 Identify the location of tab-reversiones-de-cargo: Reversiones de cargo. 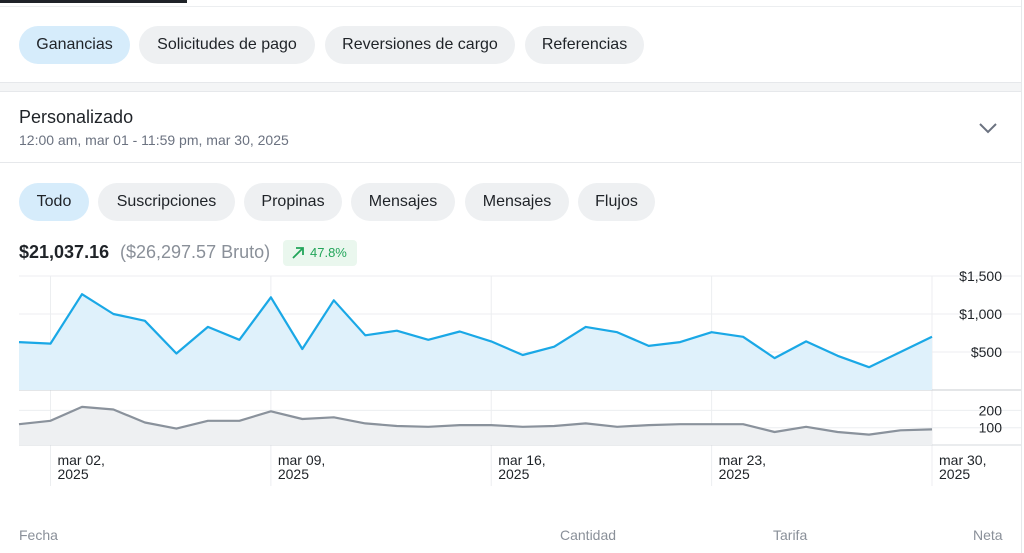
(420, 45).